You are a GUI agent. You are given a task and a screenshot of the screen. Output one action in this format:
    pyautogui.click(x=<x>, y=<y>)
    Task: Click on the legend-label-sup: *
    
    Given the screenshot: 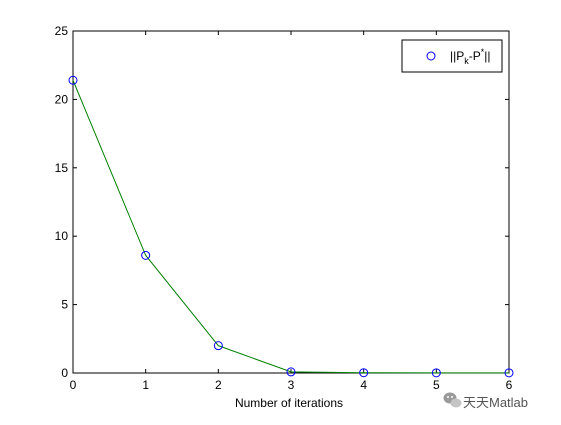 What is the action you would take?
    pyautogui.click(x=483, y=52)
    